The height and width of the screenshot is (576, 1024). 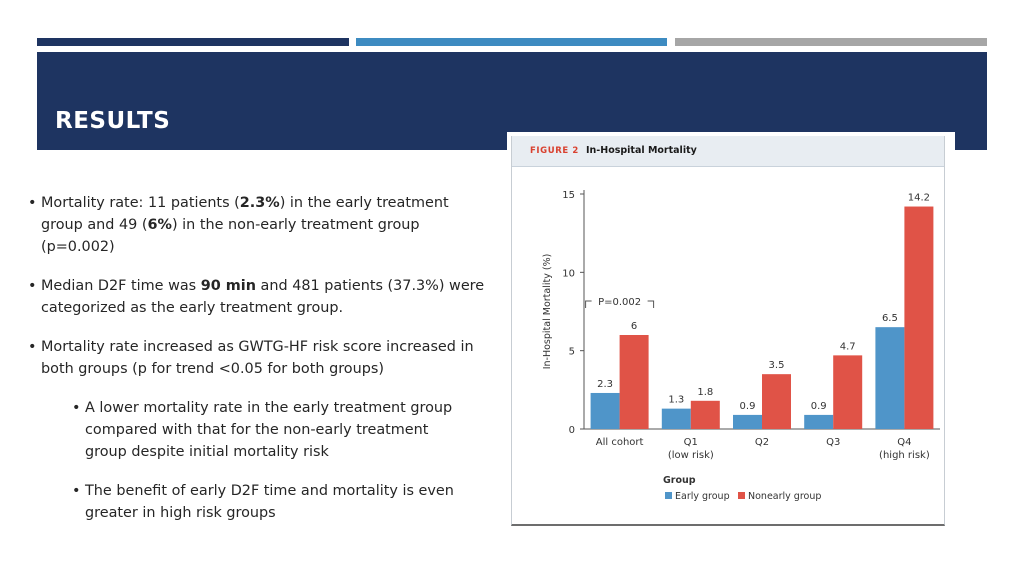 I want to click on bar-value-label: 14.2, so click(x=919, y=198).